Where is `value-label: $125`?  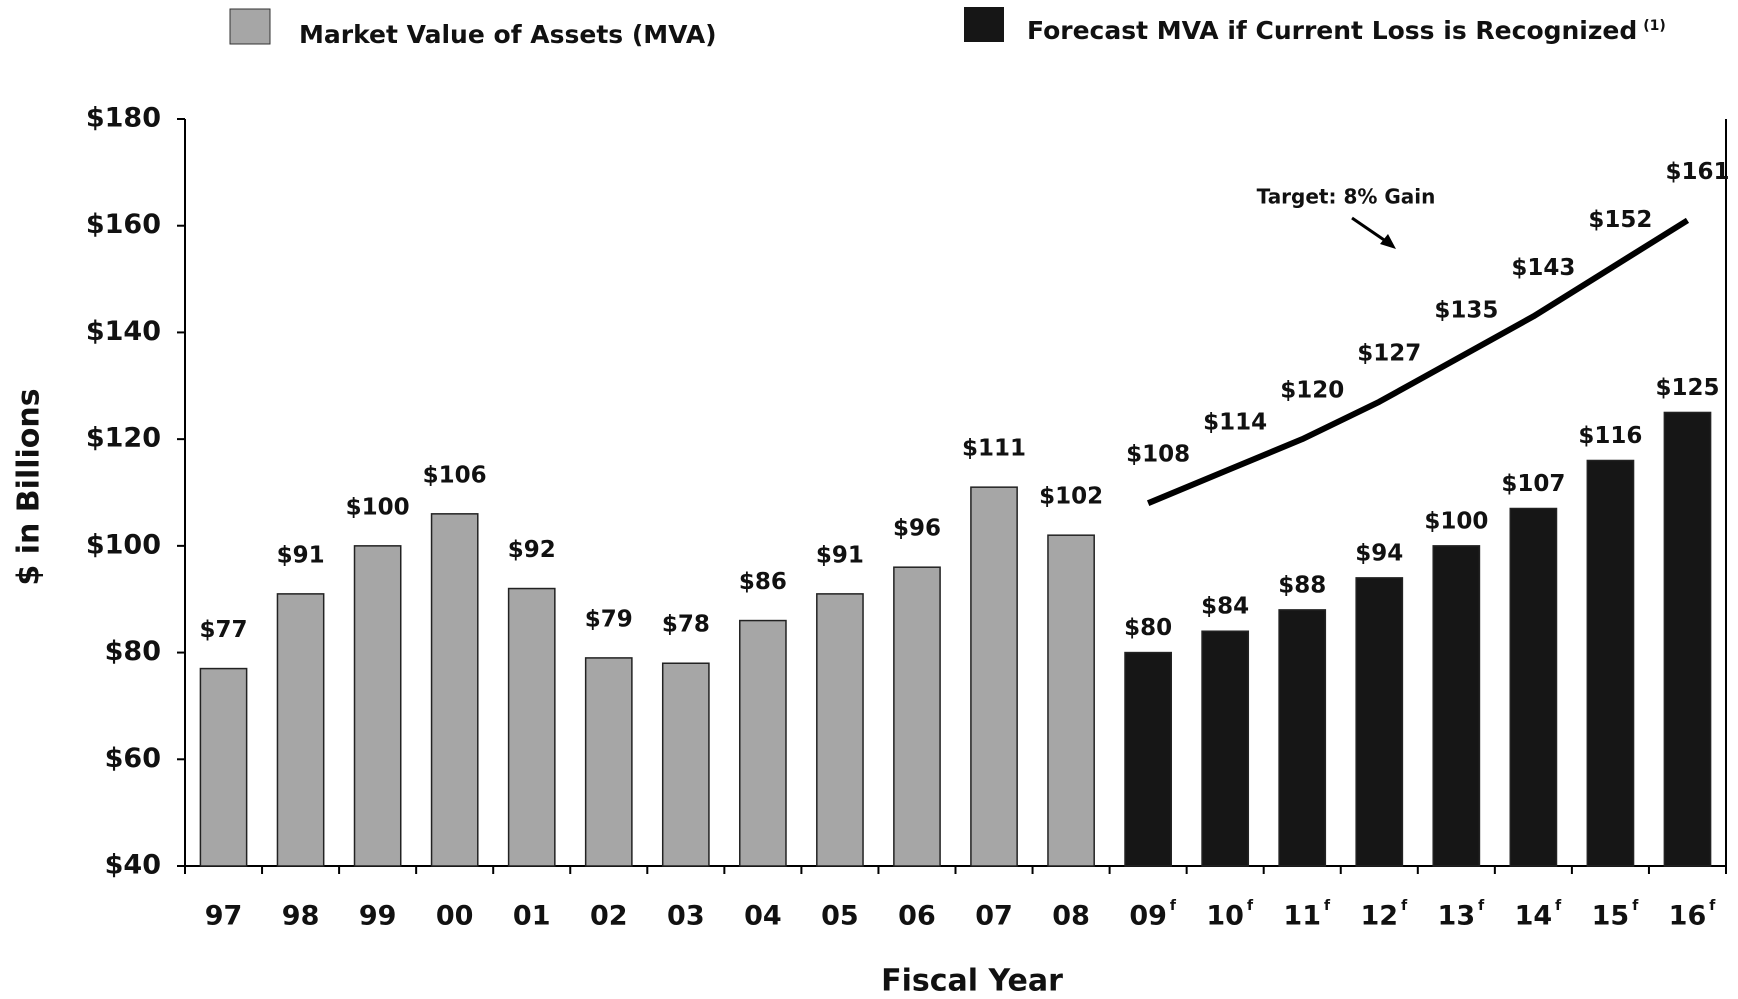 value-label: $125 is located at coordinates (1687, 388).